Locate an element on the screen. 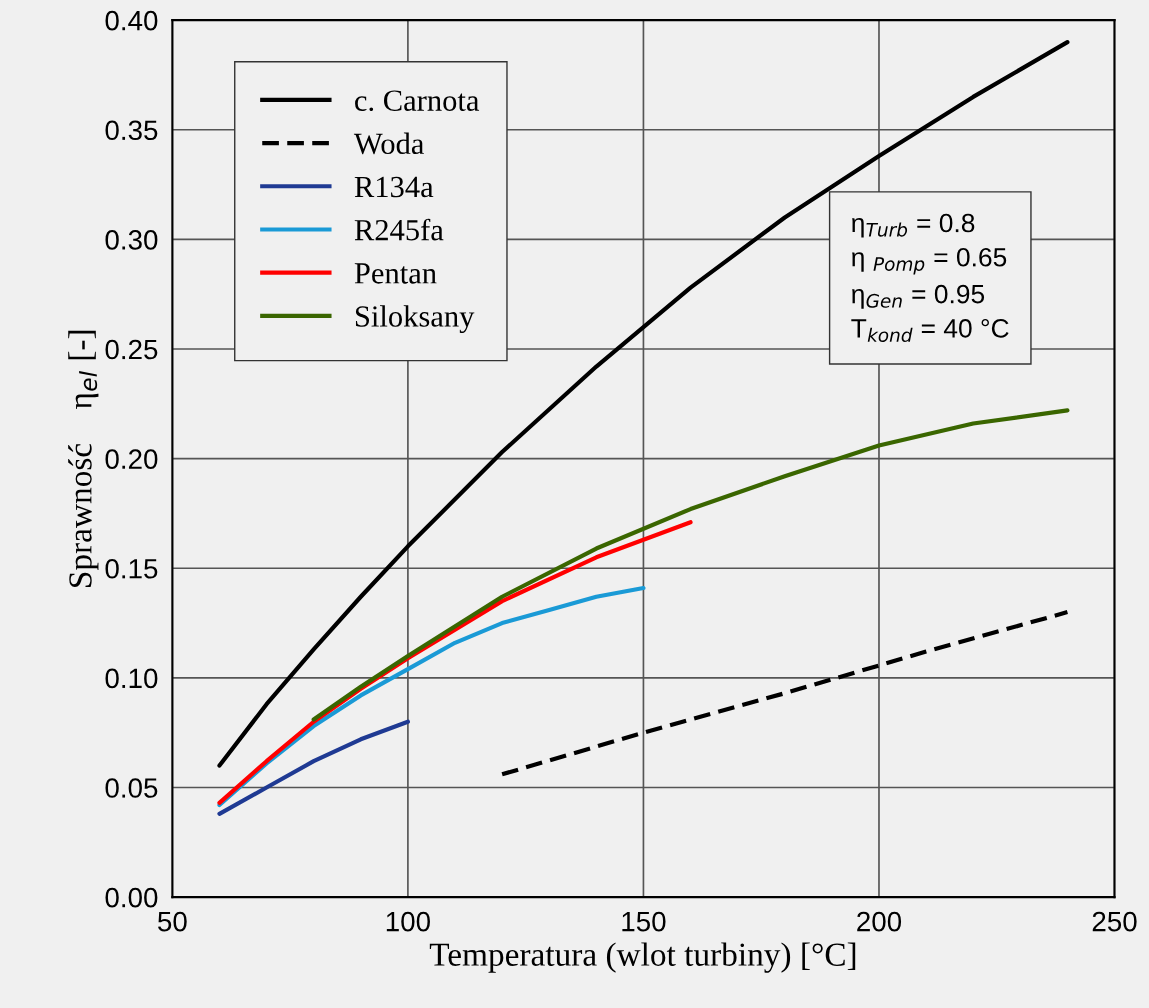 This screenshot has width=1149, height=1008. y-tick-label: 0.05 is located at coordinates (131, 788).